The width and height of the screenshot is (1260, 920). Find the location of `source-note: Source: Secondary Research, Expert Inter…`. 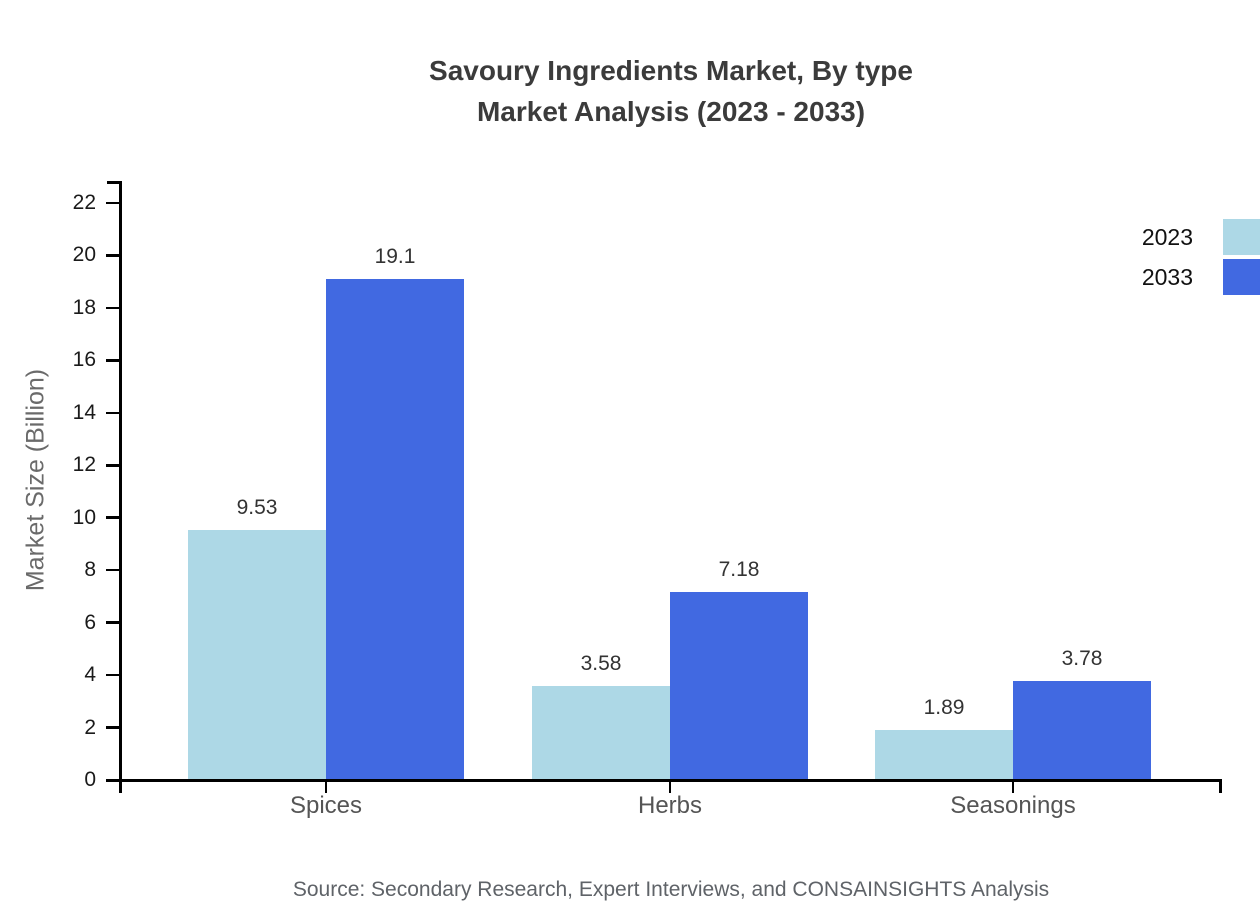

source-note: Source: Secondary Research, Expert Inter… is located at coordinates (671, 889).